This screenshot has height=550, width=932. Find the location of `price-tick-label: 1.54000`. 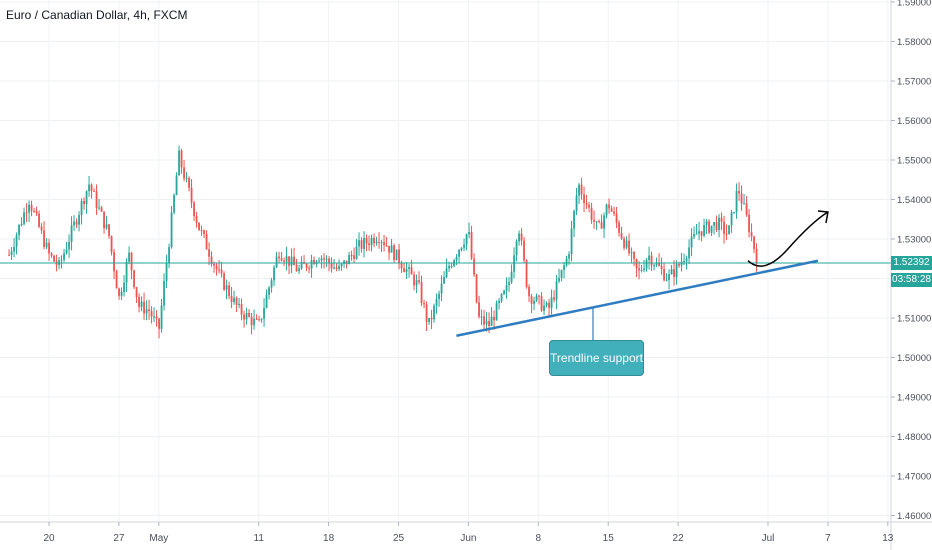

price-tick-label: 1.54000 is located at coordinates (914, 200).